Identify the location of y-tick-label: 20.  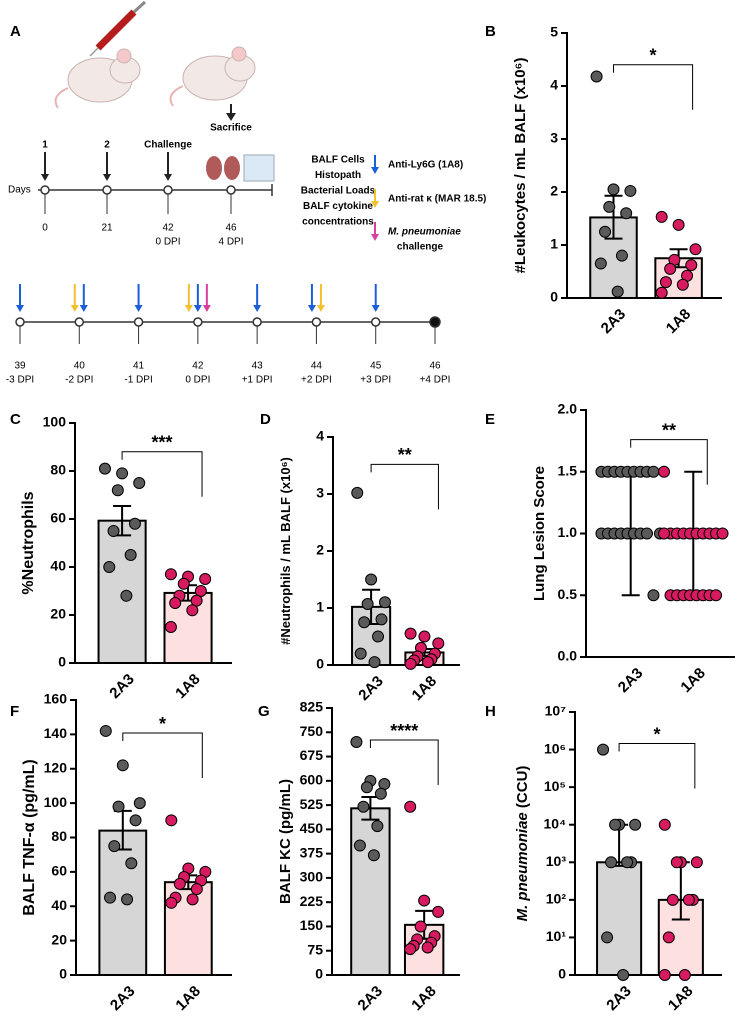
(58, 614).